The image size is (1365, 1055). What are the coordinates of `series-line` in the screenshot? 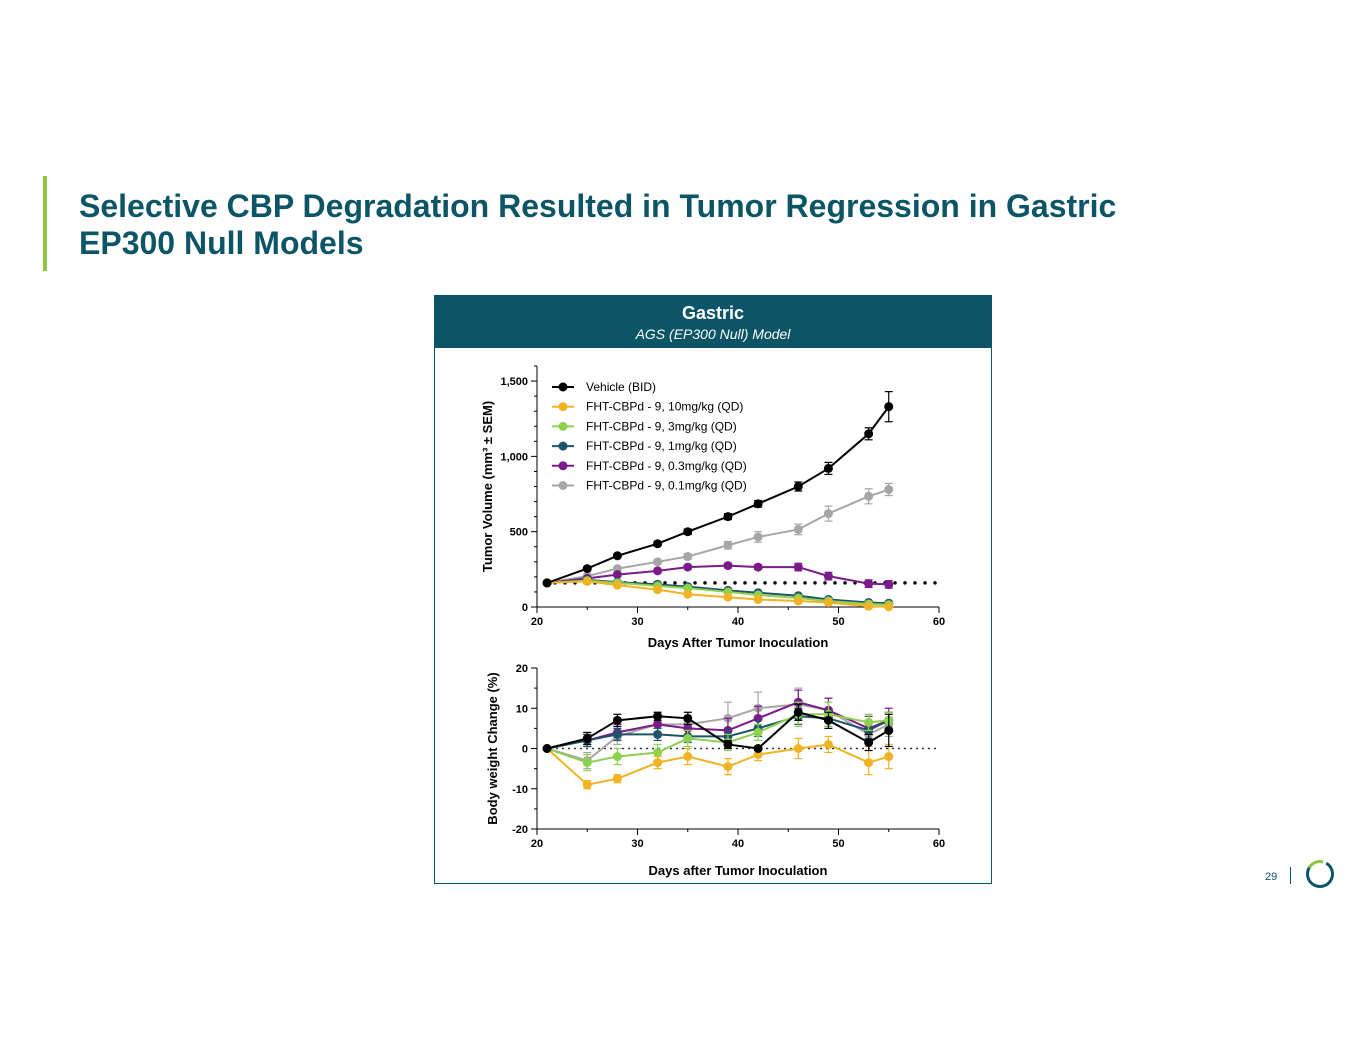 It's located at (718, 594).